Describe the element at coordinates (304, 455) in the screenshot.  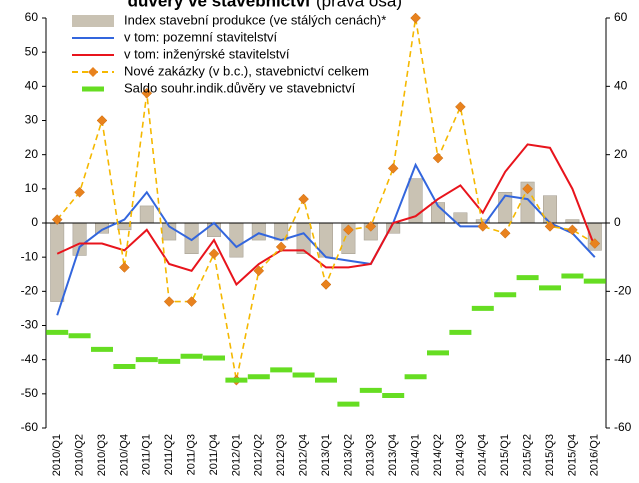
I see `x-tick-label: 2012/Q4` at that location.